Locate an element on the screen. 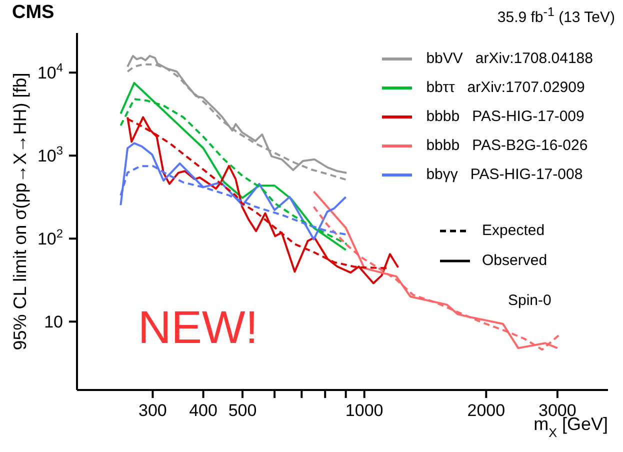  y-axis-title: 95% CL limit on σ(pp→X→HH) [fb] is located at coordinates (20, 211).